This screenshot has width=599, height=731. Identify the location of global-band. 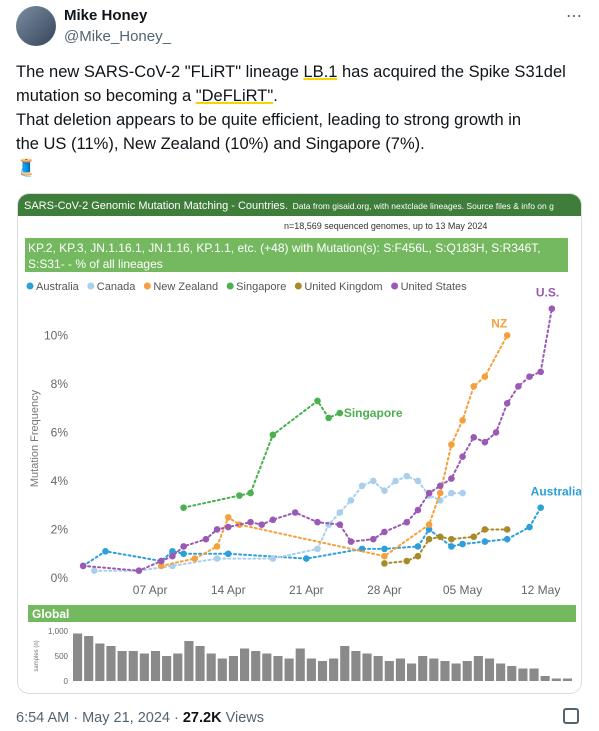
(302, 613).